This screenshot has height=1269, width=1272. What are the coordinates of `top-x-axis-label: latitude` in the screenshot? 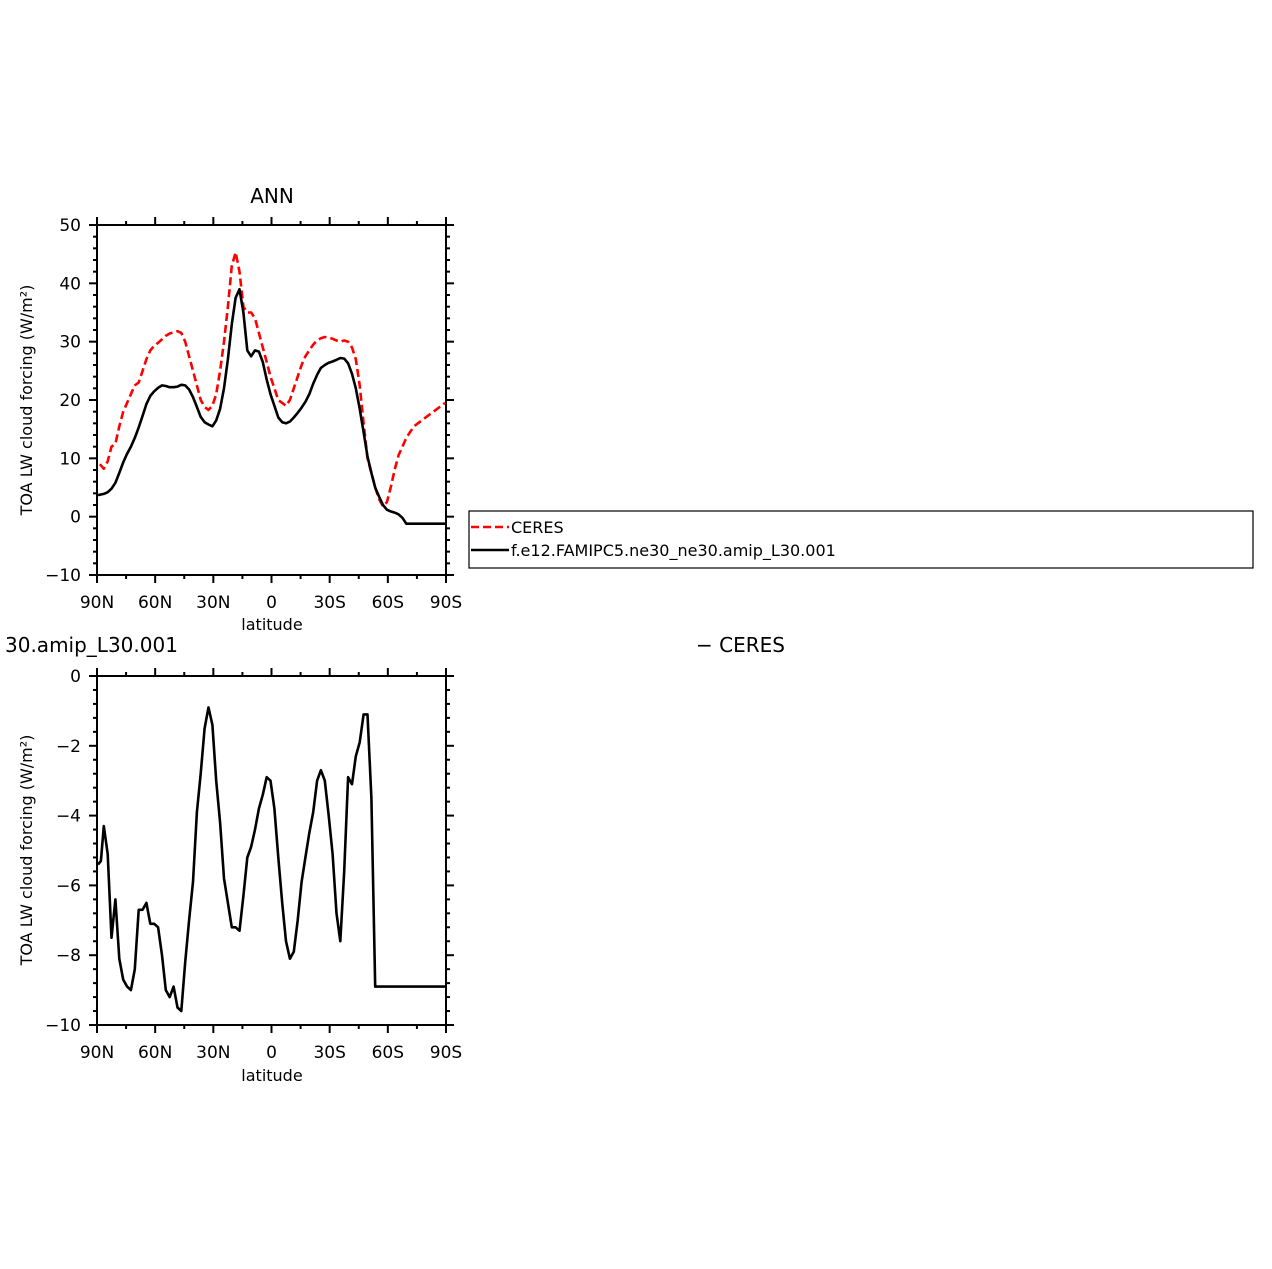 It's located at (271, 624).